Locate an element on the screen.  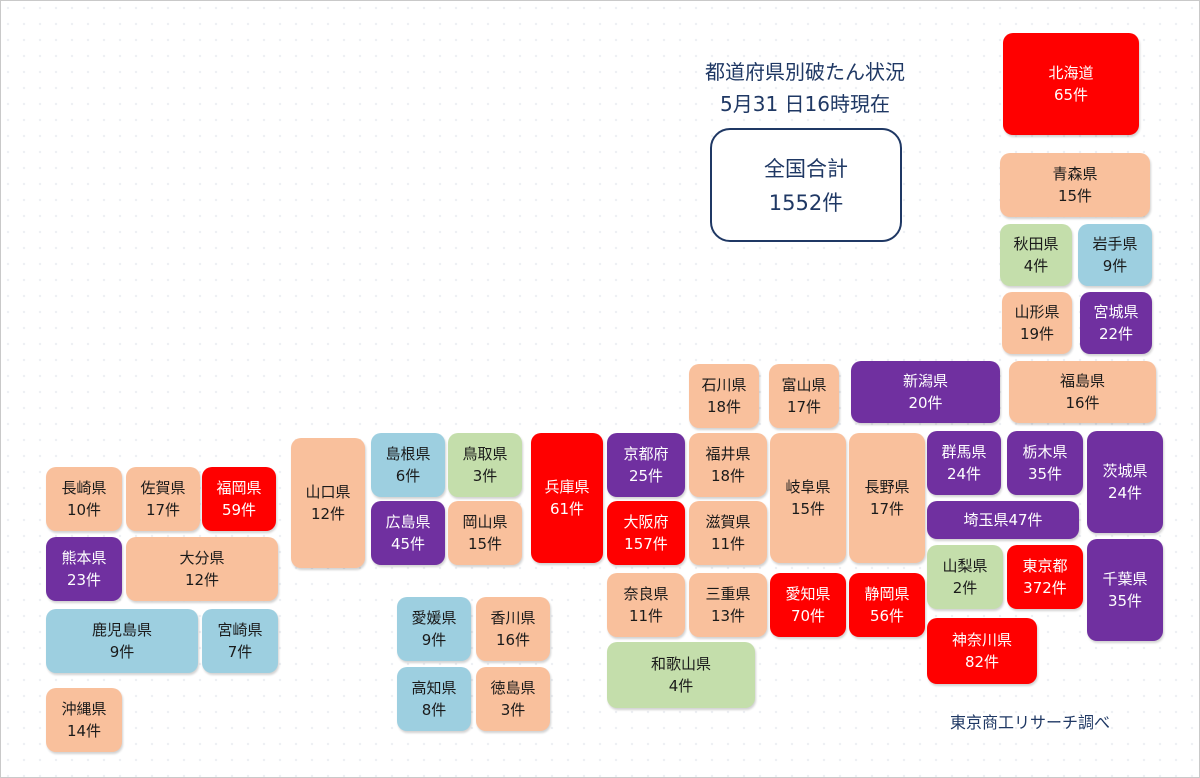
prefecture-name: 宮城県 is located at coordinates (1116, 312).